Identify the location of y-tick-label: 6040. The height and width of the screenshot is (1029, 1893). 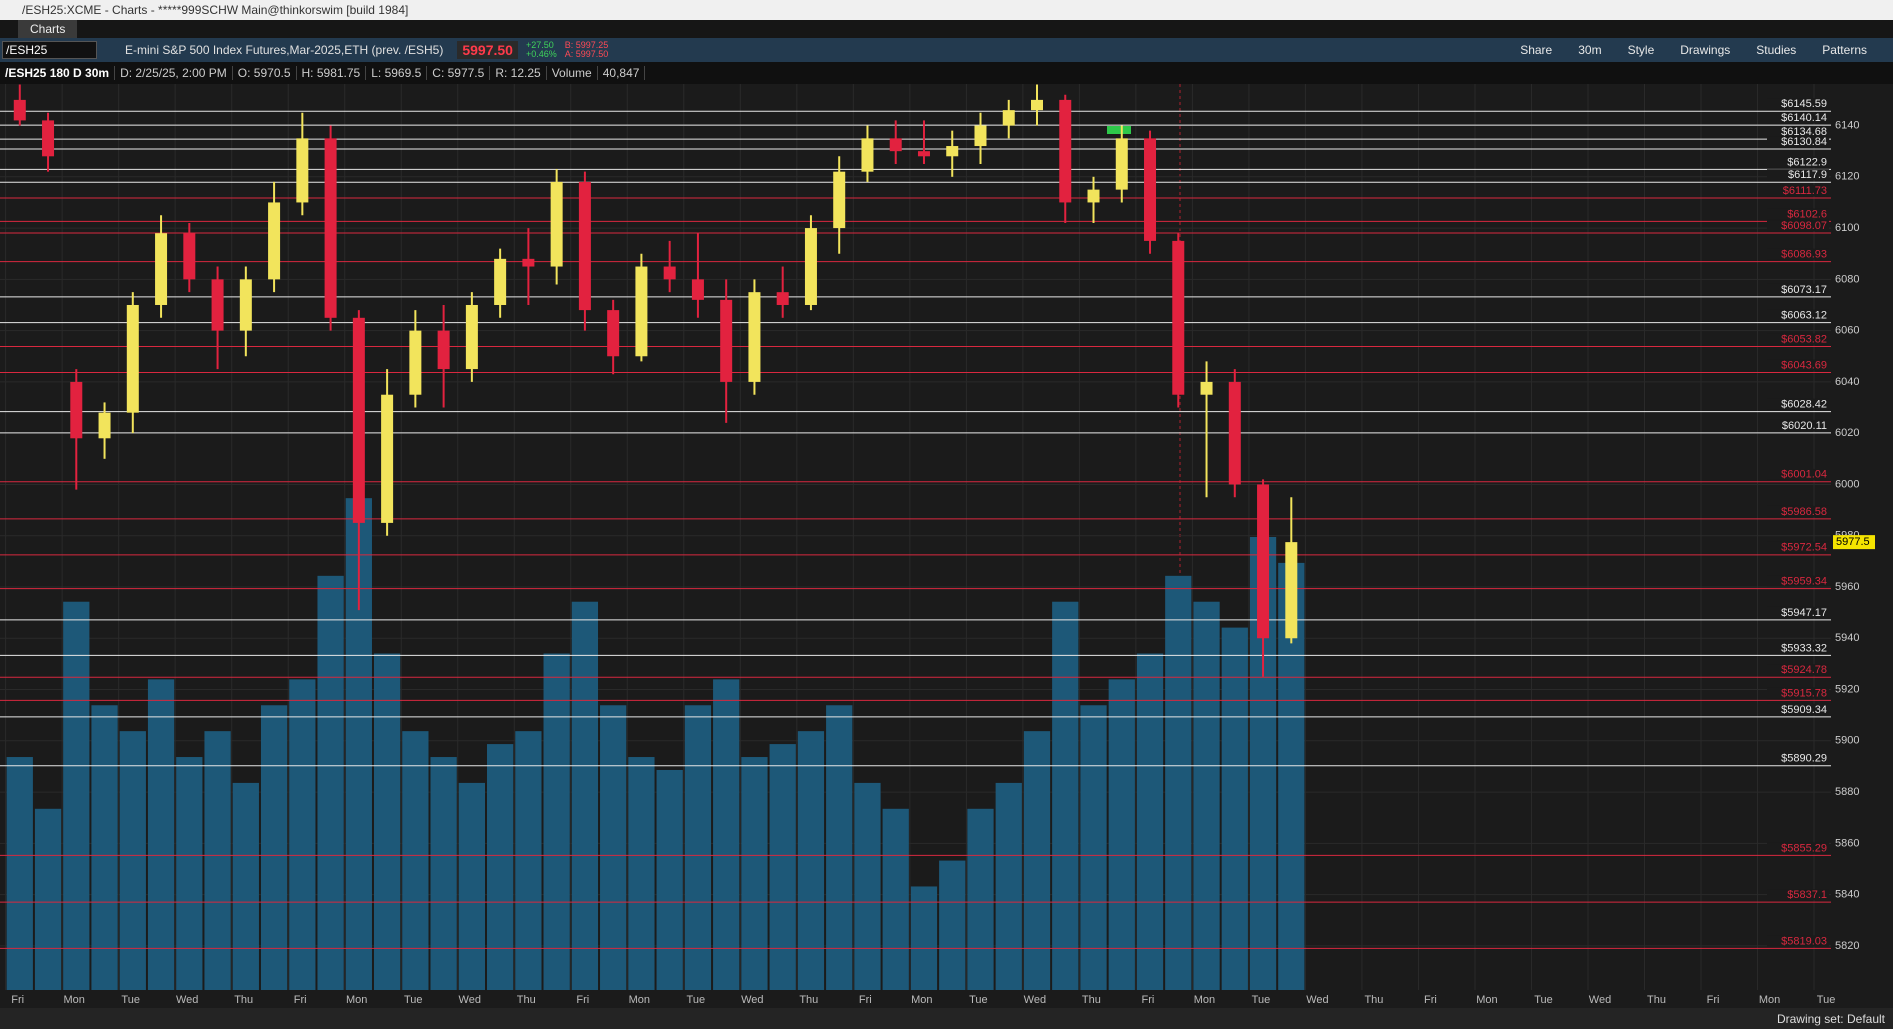
(1847, 382).